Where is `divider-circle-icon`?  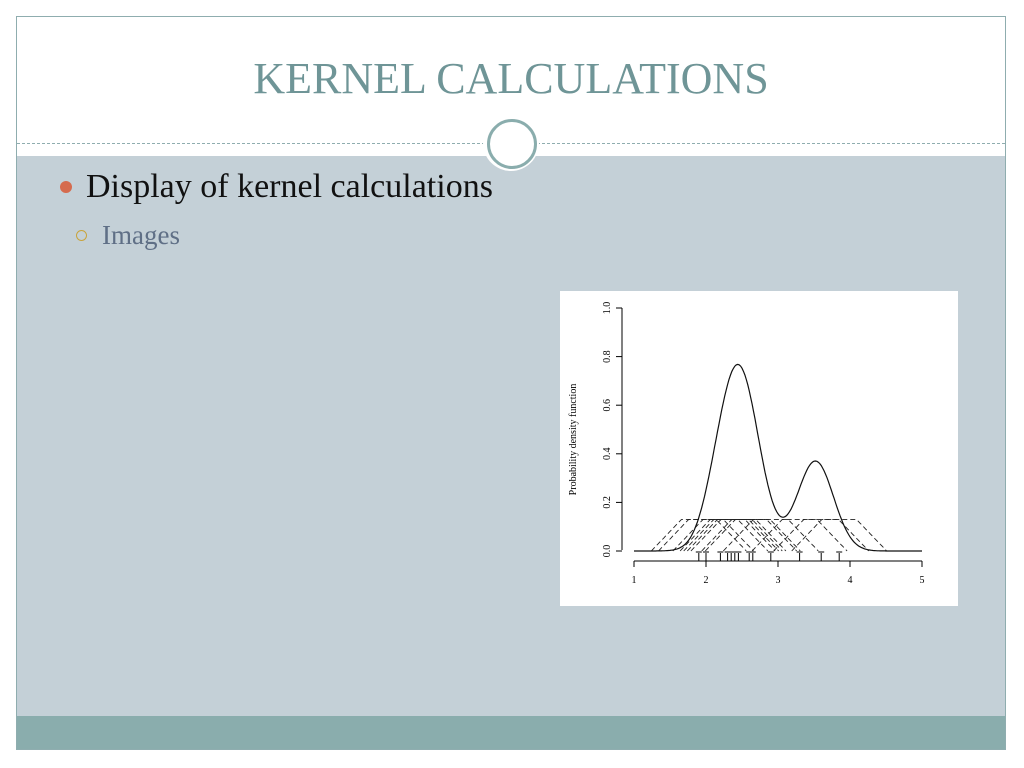
divider-circle-icon is located at coordinates (512, 144).